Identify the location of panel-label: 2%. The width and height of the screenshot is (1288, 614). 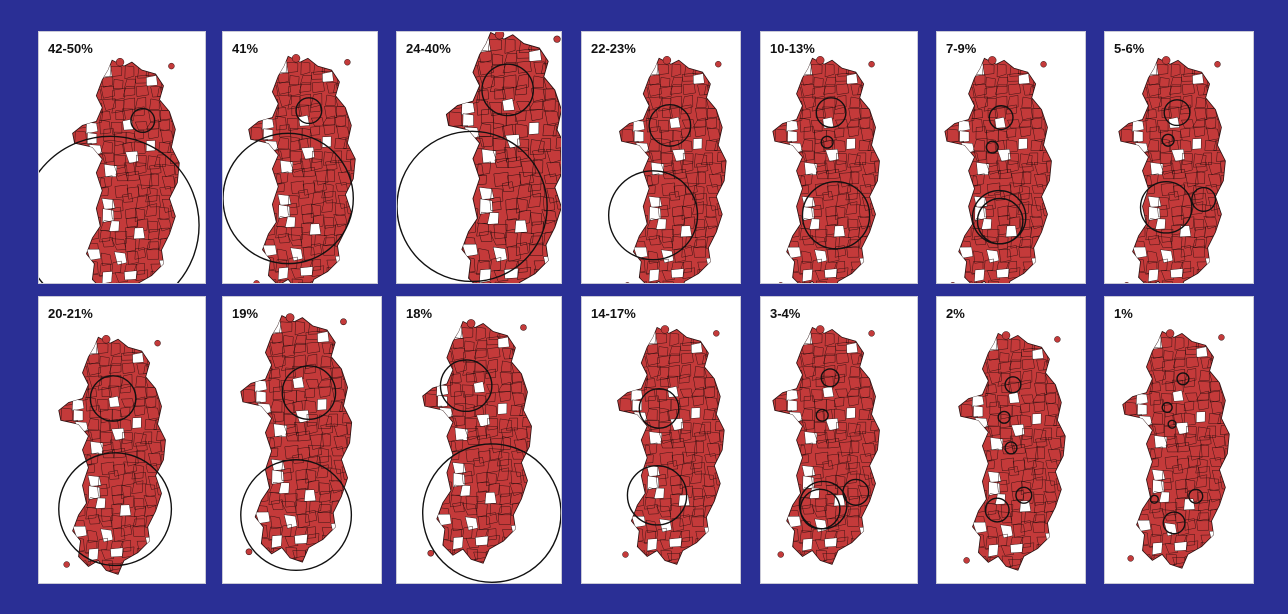
(955, 313).